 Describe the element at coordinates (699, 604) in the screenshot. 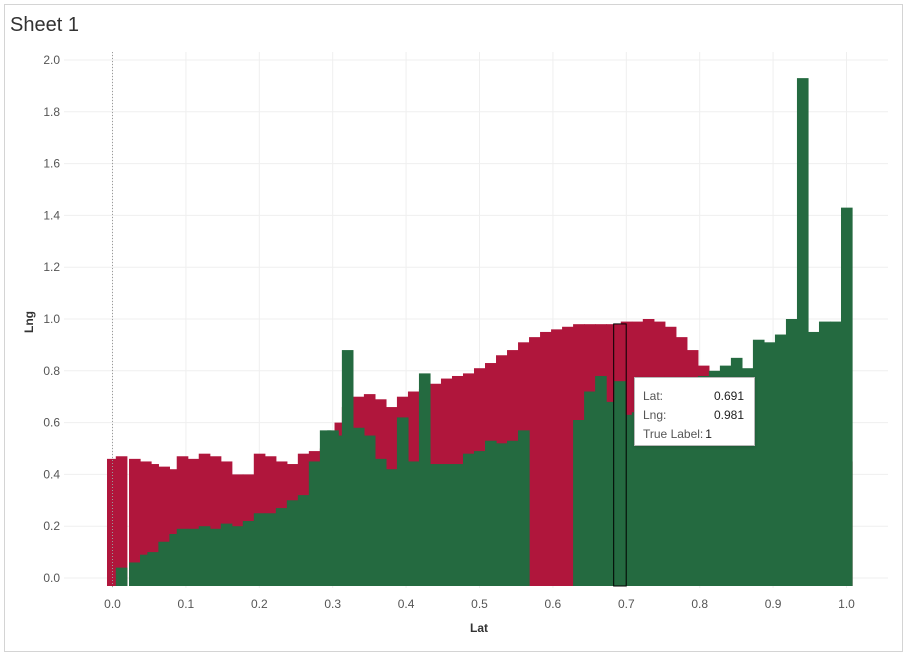

I see `x-tick-label: 0.8` at that location.